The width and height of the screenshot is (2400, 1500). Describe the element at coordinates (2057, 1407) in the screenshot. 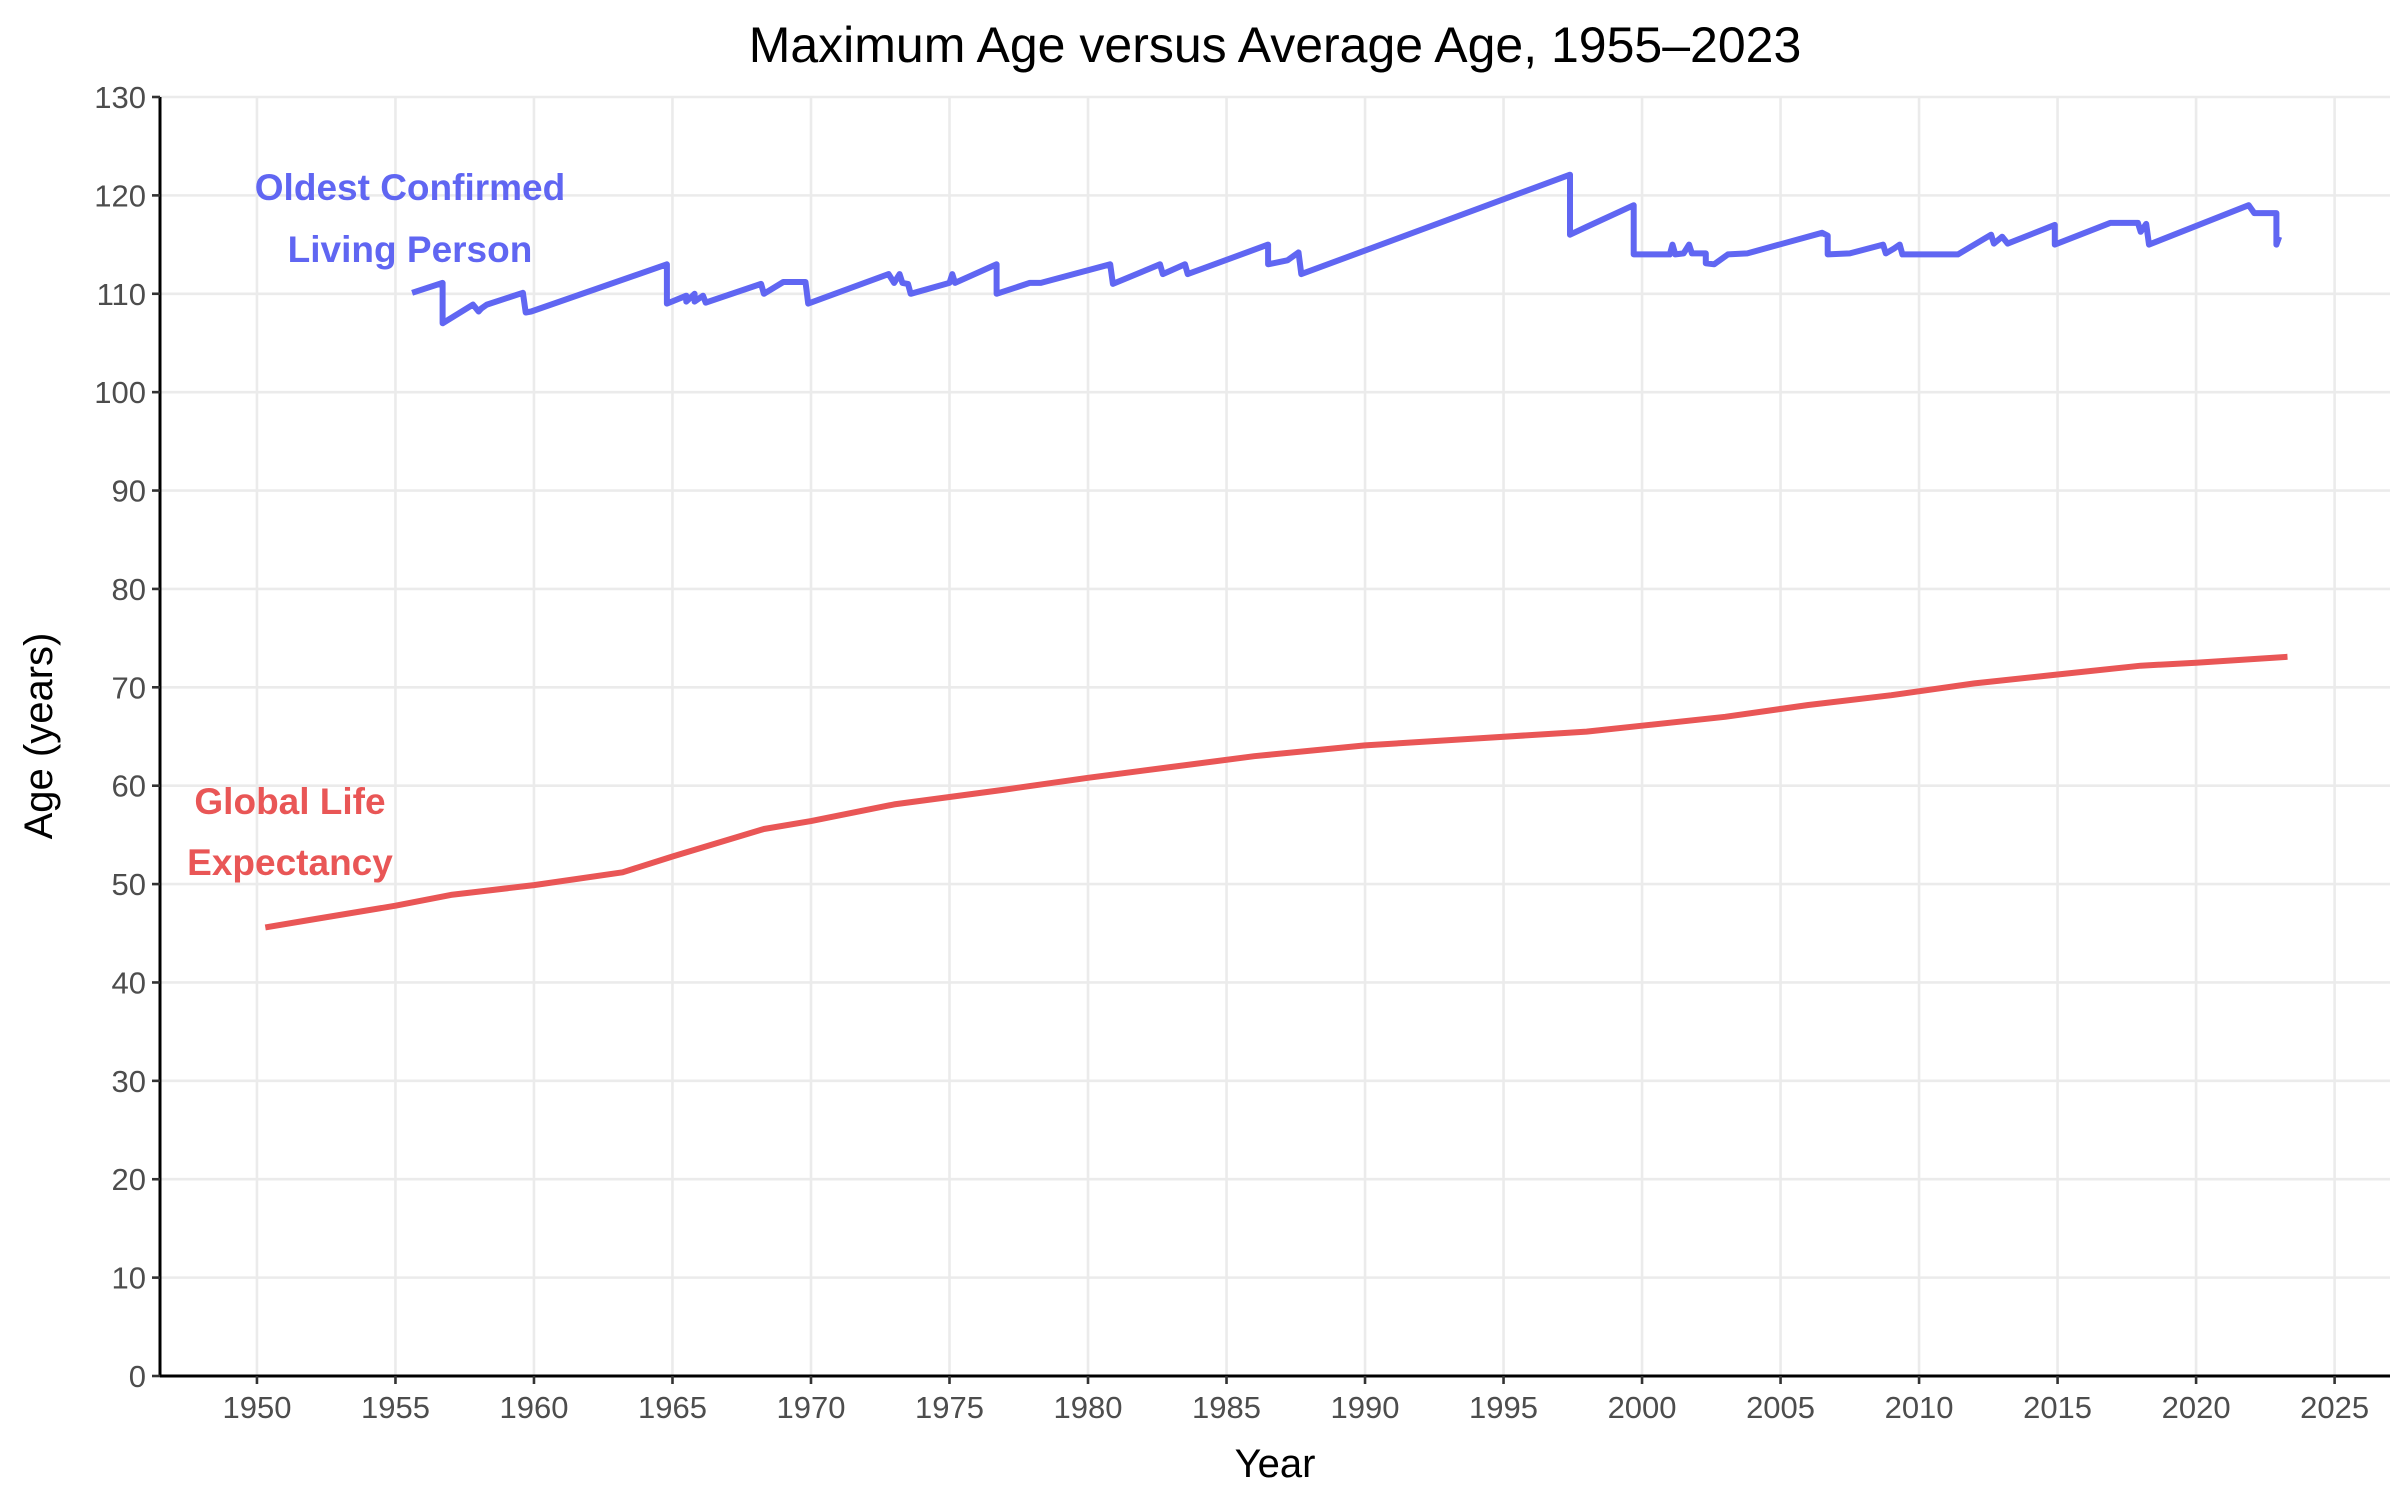

I see `x-tick-label: 2015` at that location.